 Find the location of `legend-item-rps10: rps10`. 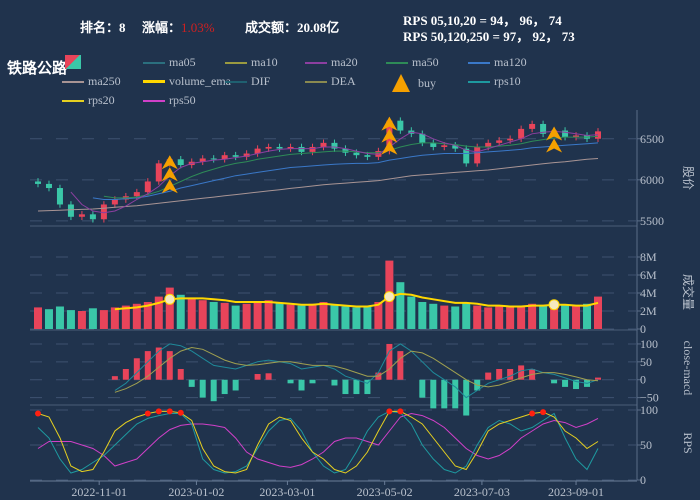

legend-item-rps10: rps10 is located at coordinates (494, 81).